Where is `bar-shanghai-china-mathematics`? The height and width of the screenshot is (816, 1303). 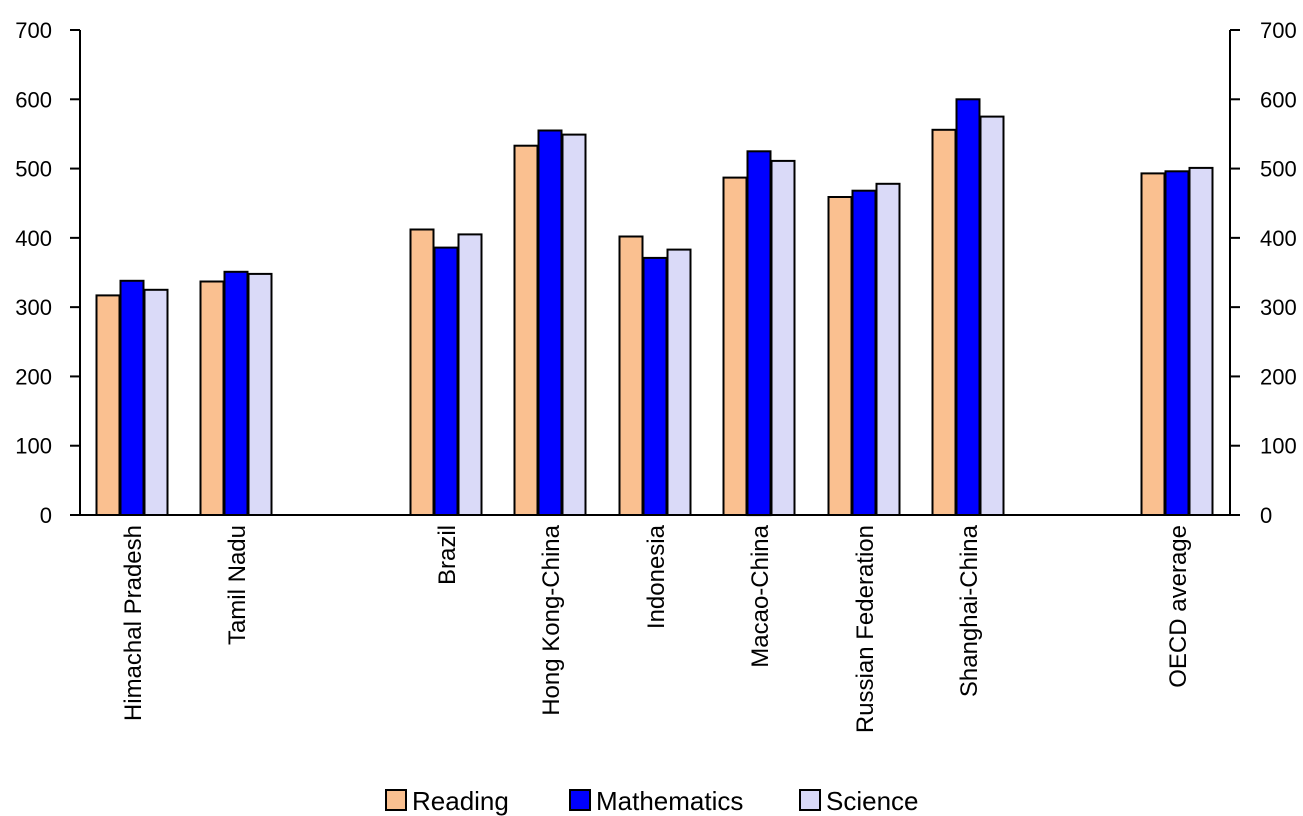
bar-shanghai-china-mathematics is located at coordinates (968, 307).